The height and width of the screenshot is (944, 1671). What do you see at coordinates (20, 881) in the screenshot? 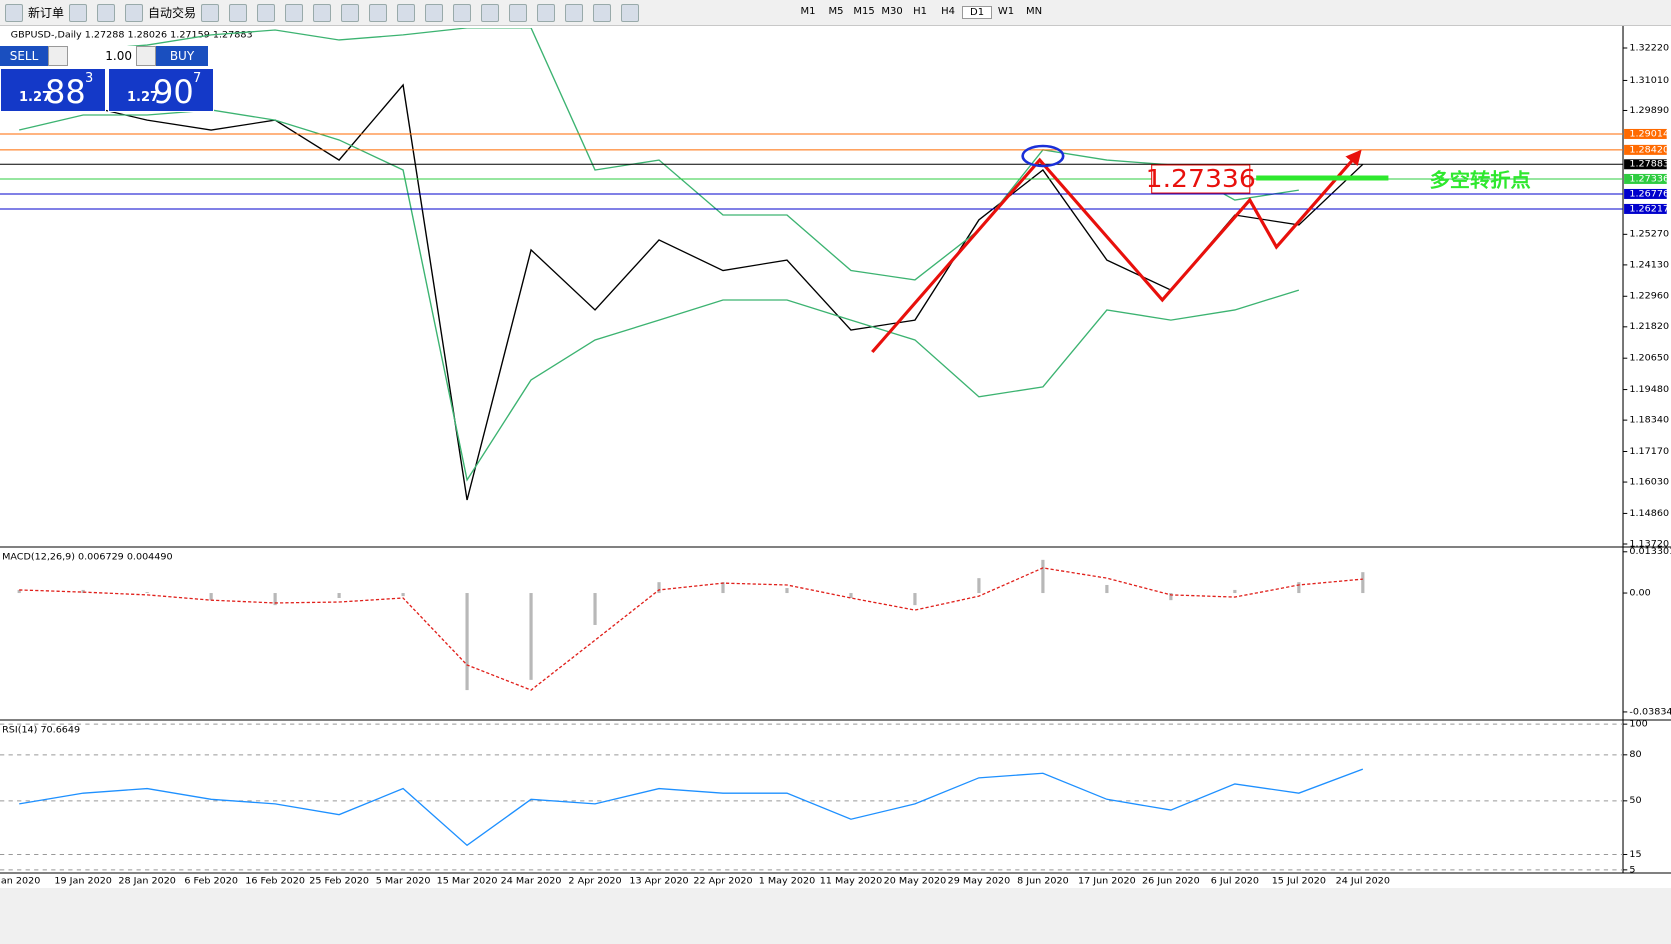
I see `x-tick-label: Jan 2020` at bounding box center [20, 881].